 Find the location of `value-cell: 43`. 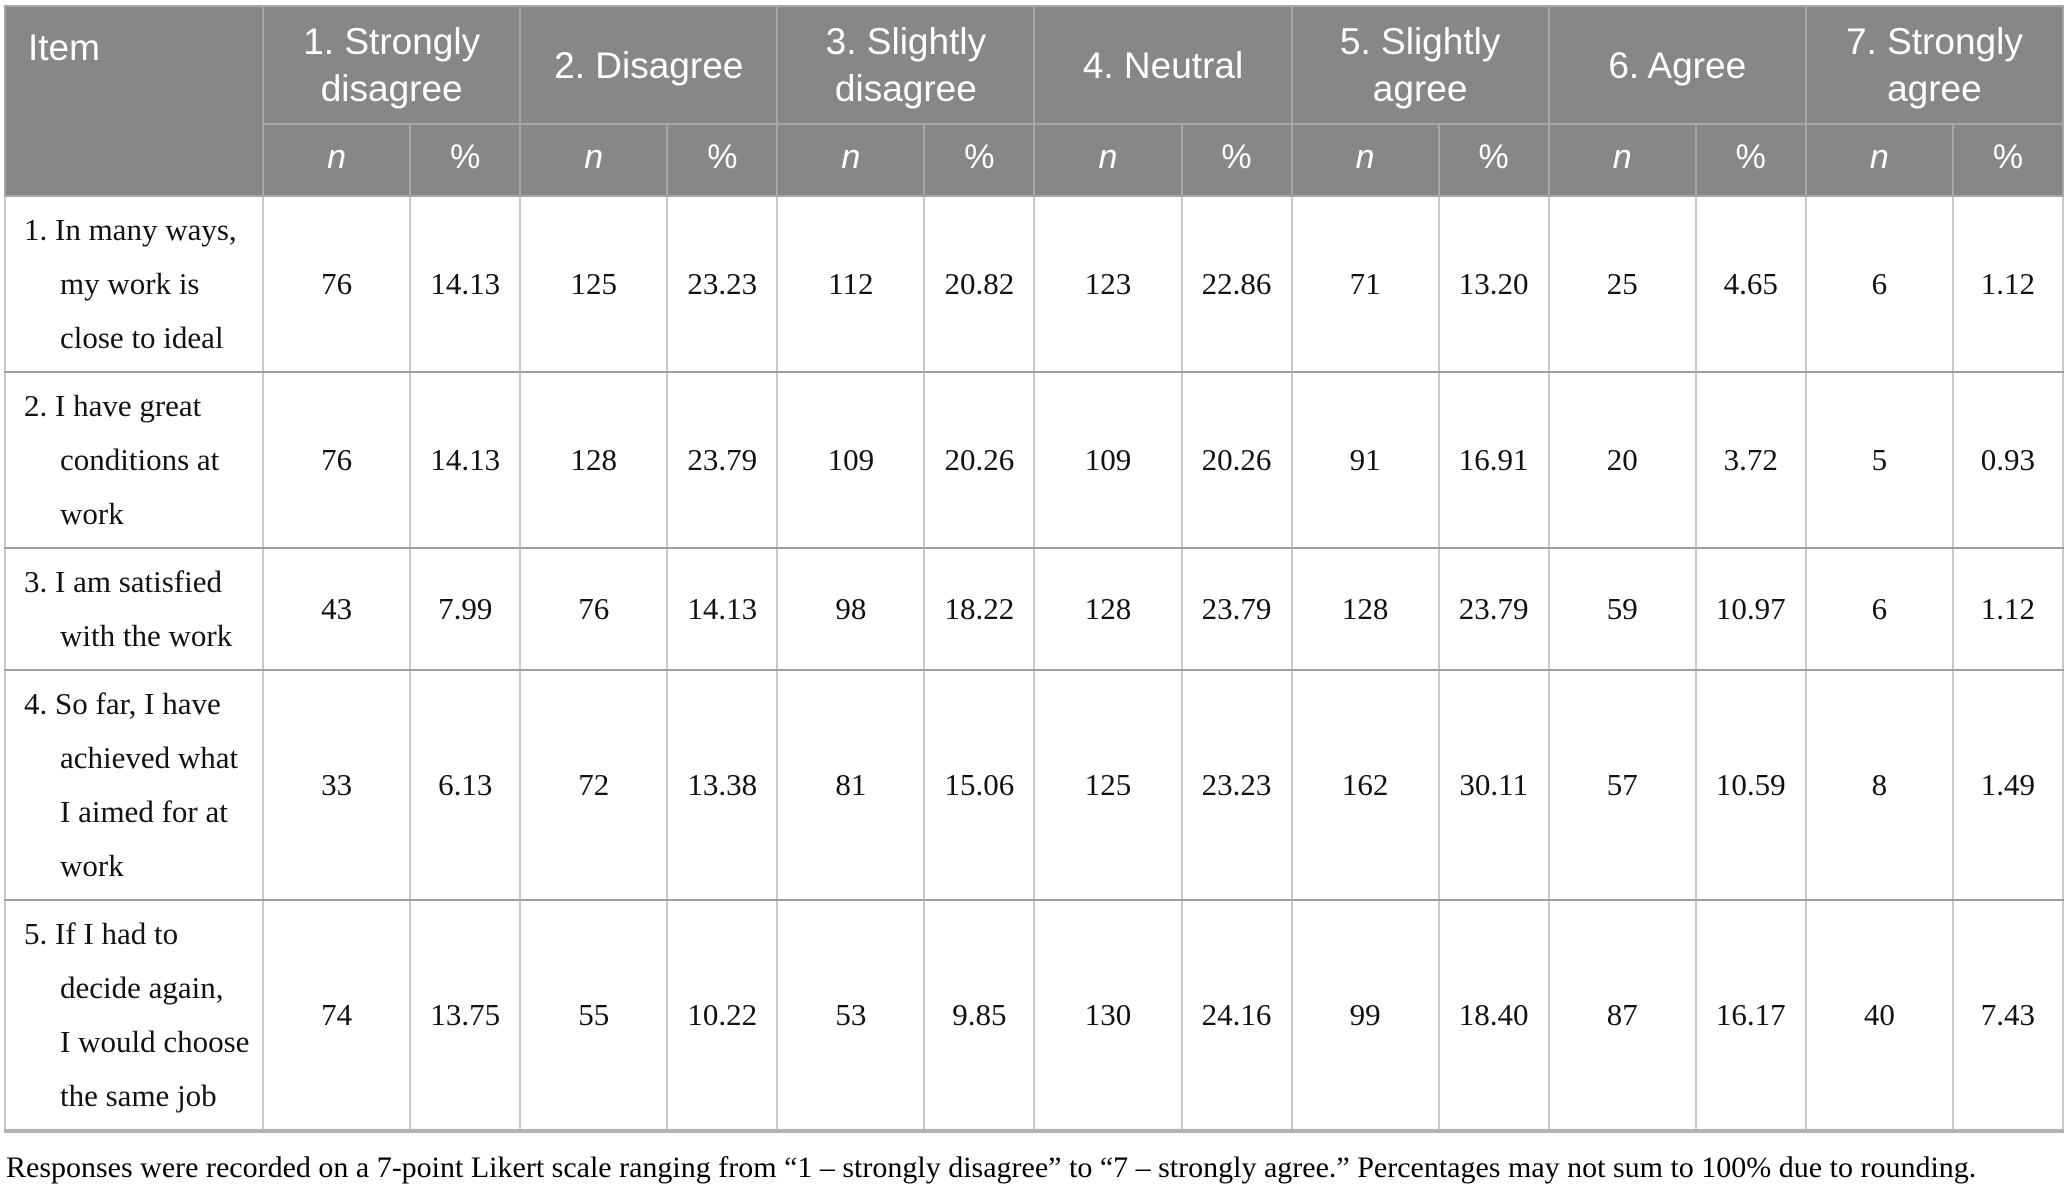

value-cell: 43 is located at coordinates (337, 609).